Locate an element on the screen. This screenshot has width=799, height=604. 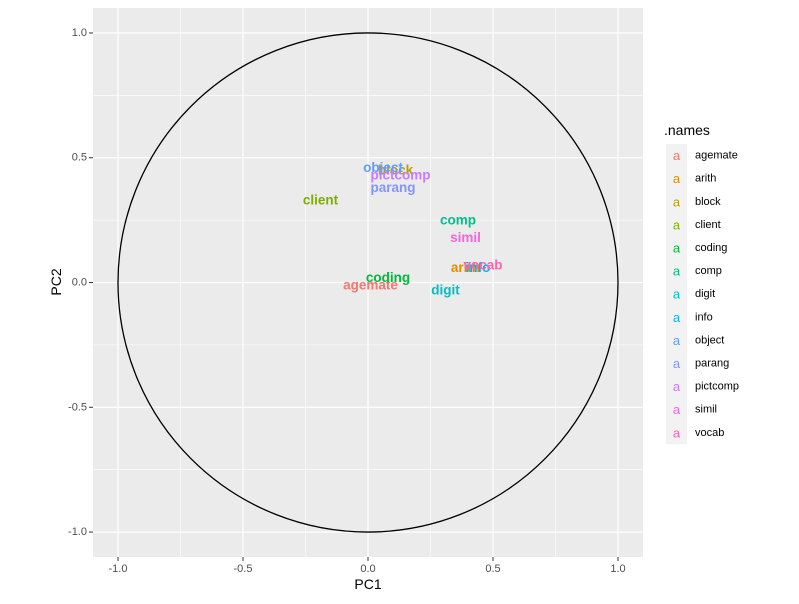
legend-label-vocab: vocab is located at coordinates (709, 433).